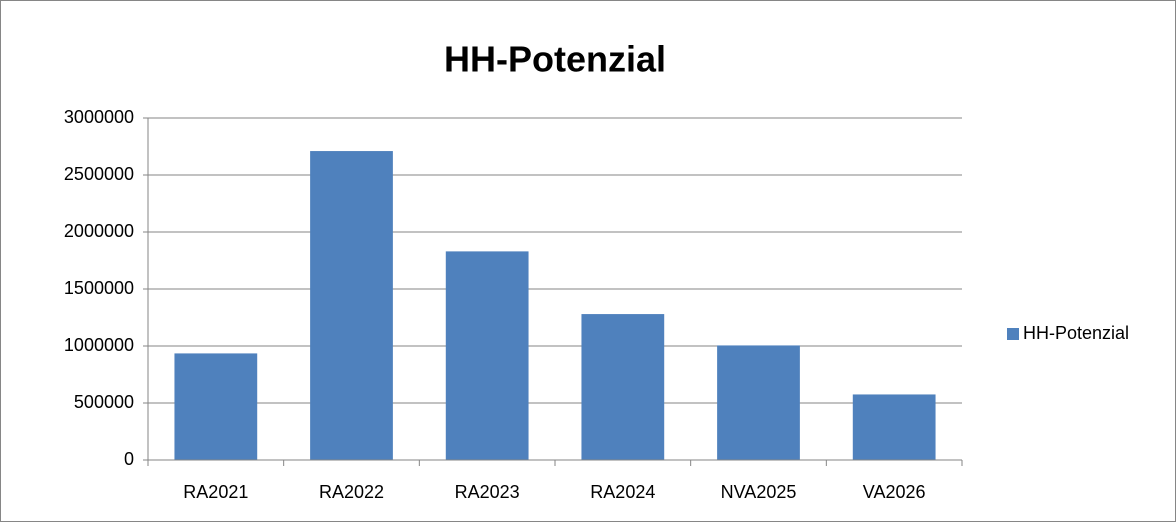 Image resolution: width=1176 pixels, height=522 pixels. I want to click on legend-swatch, so click(1013, 334).